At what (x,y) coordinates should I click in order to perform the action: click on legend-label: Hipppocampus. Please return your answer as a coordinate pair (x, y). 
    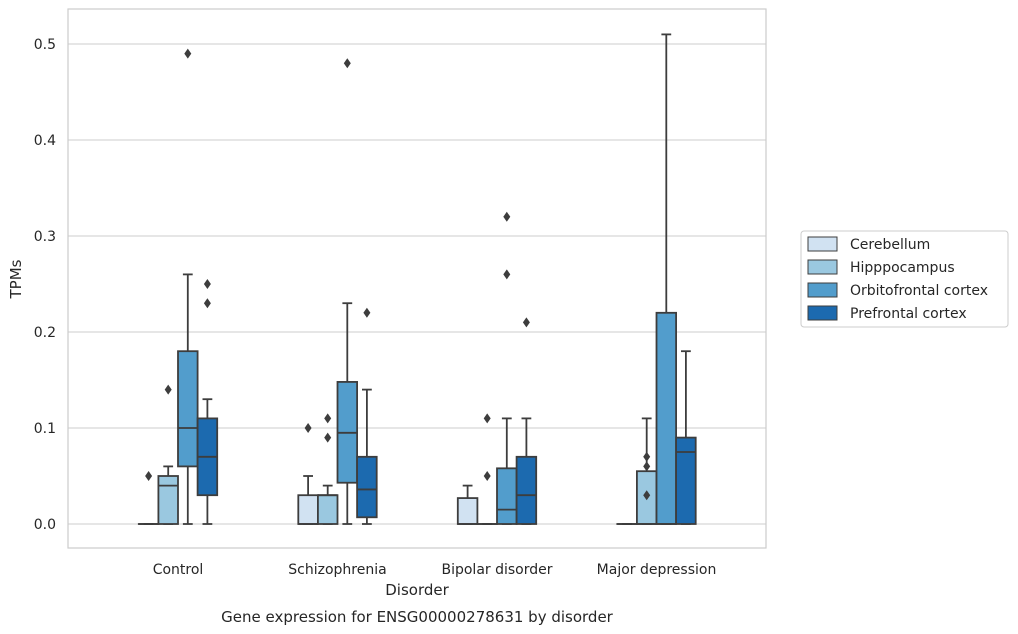
    Looking at the image, I should click on (902, 268).